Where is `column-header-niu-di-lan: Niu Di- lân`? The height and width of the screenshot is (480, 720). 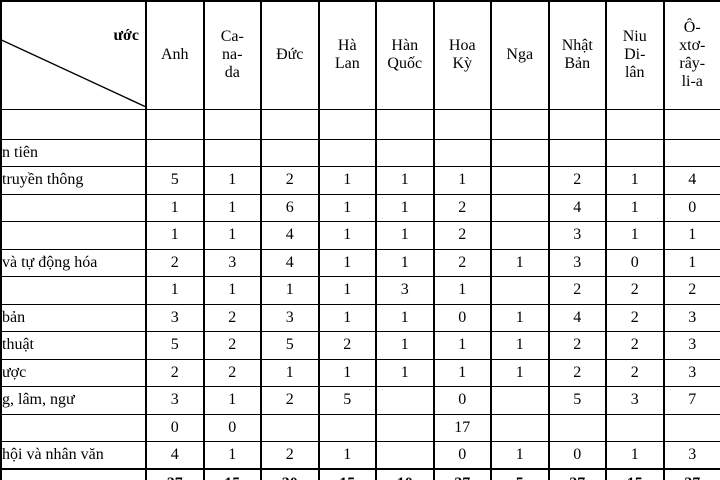 column-header-niu-di-lan: Niu Di- lân is located at coordinates (635, 55).